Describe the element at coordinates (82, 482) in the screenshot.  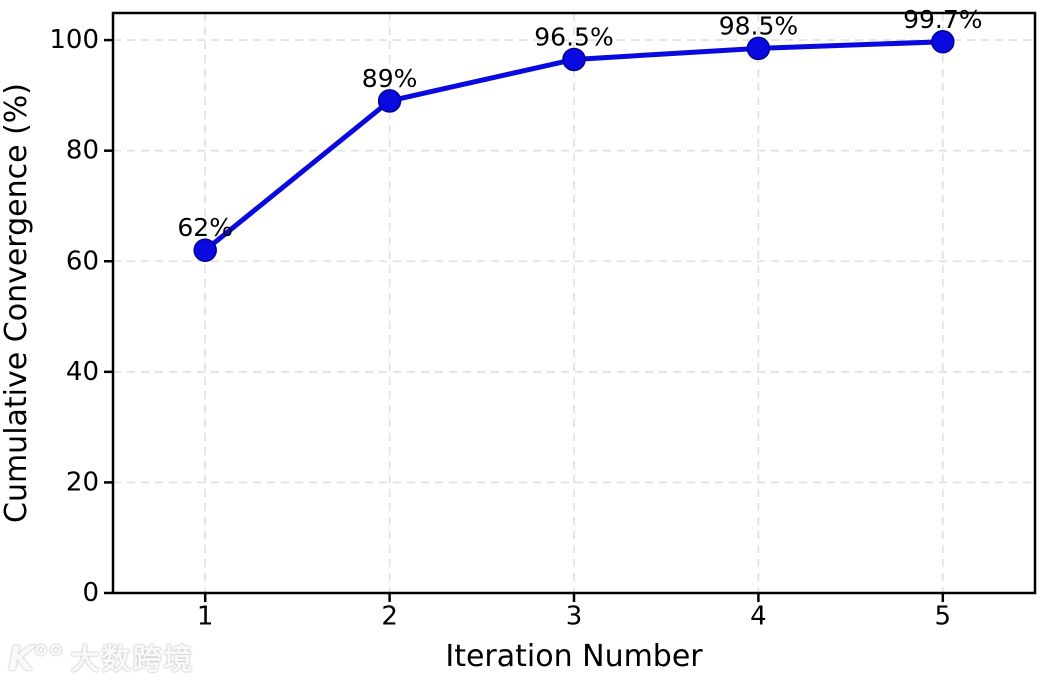
I see `y-tick-label: 20` at that location.